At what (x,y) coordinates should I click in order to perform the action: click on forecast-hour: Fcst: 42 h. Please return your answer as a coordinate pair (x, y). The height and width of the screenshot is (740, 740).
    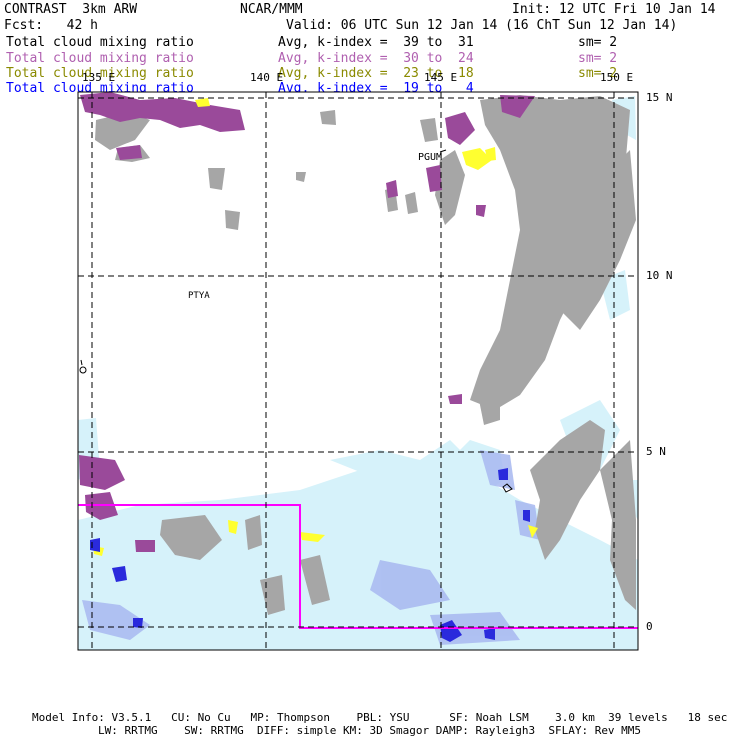
    Looking at the image, I should click on (51, 25).